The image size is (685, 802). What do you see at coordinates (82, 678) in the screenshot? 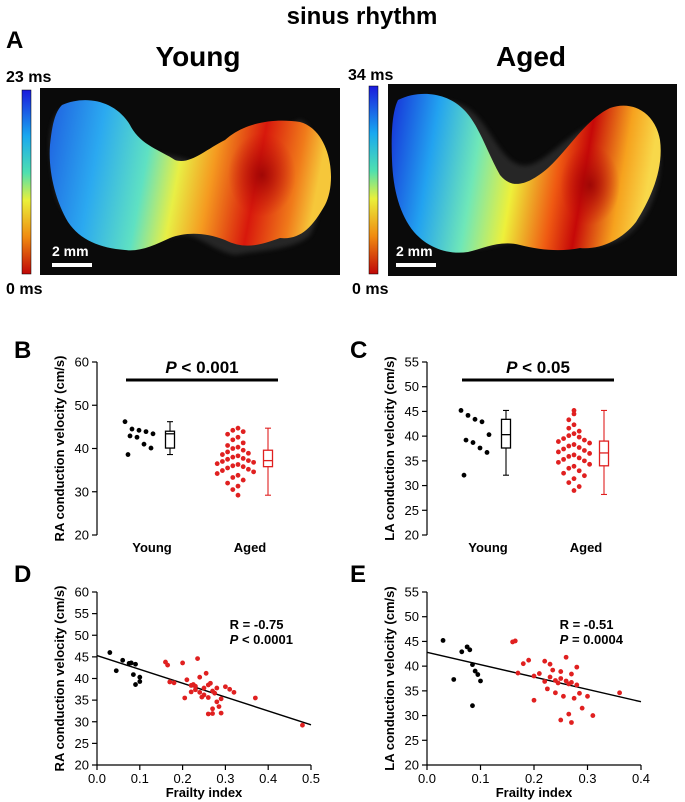
I see `y-tick-label: 40` at bounding box center [82, 678].